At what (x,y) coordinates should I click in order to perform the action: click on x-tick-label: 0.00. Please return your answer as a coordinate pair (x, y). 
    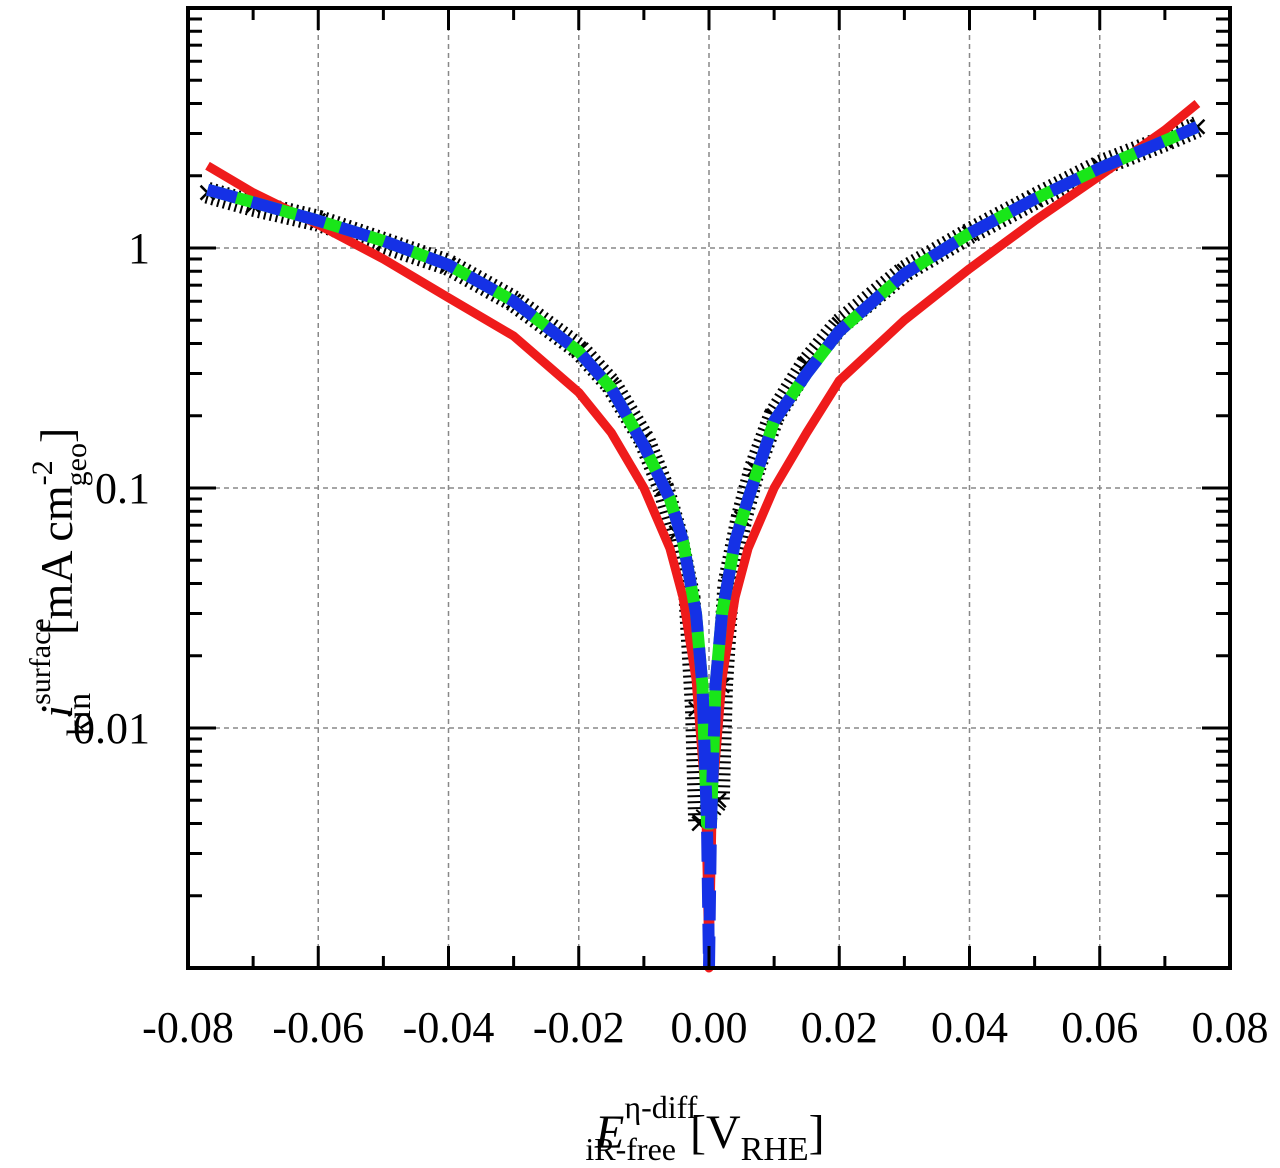
    Looking at the image, I should click on (709, 1027).